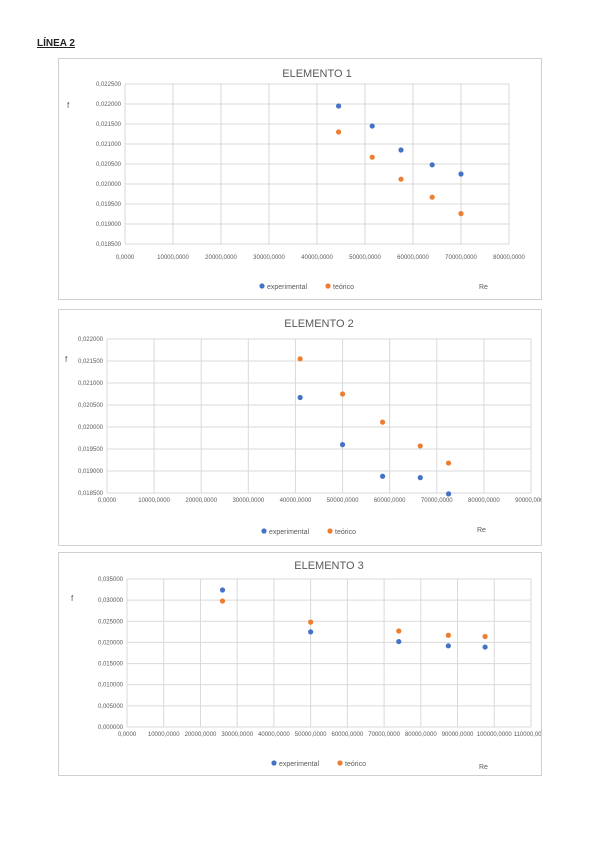 This screenshot has width=599, height=848. Describe the element at coordinates (527, 735) in the screenshot. I see `x-tick-label: 110000,0000` at that location.